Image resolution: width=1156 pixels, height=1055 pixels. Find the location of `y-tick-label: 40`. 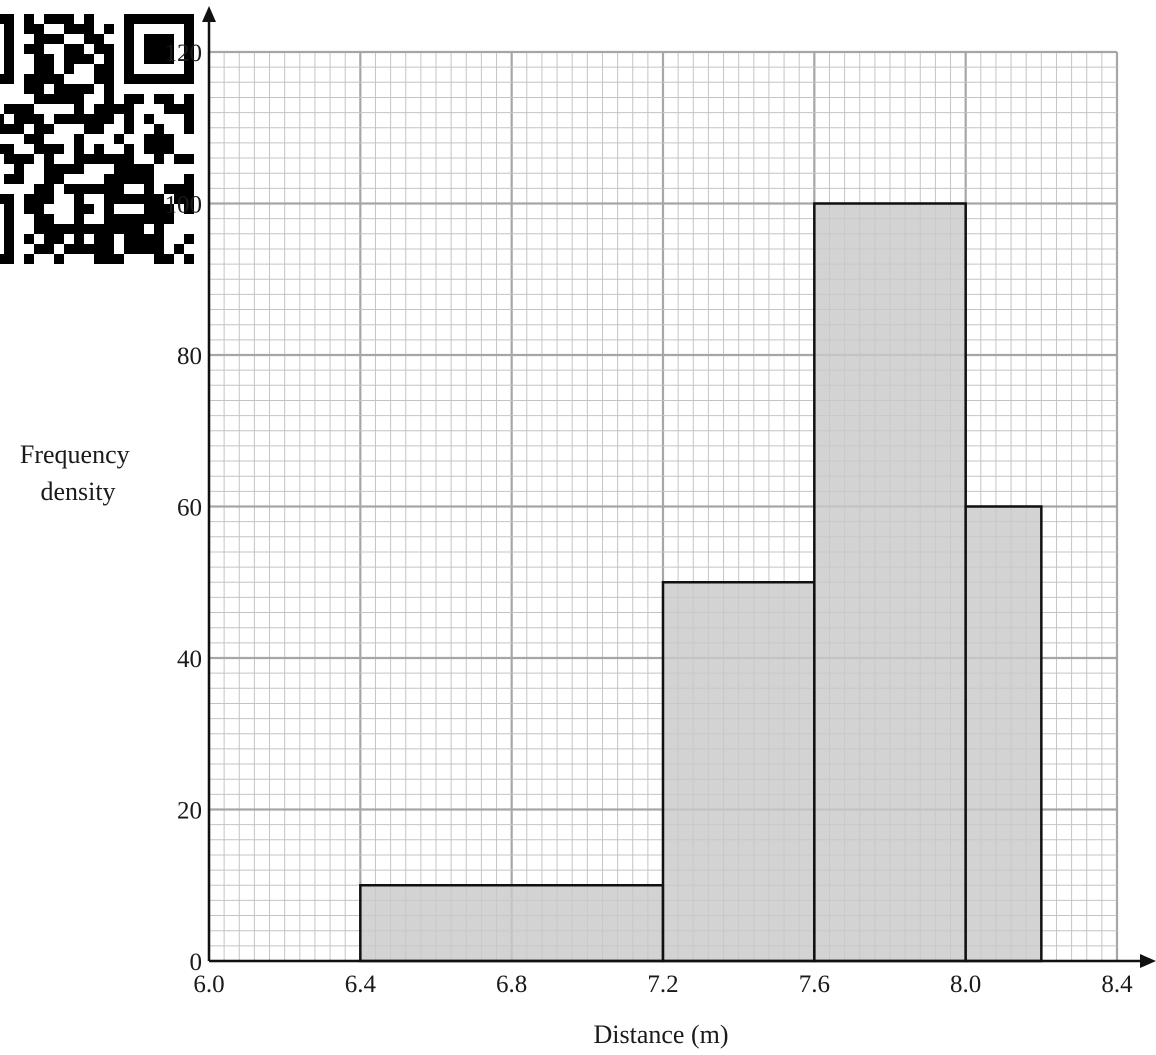

y-tick-label: 40 is located at coordinates (189, 659).